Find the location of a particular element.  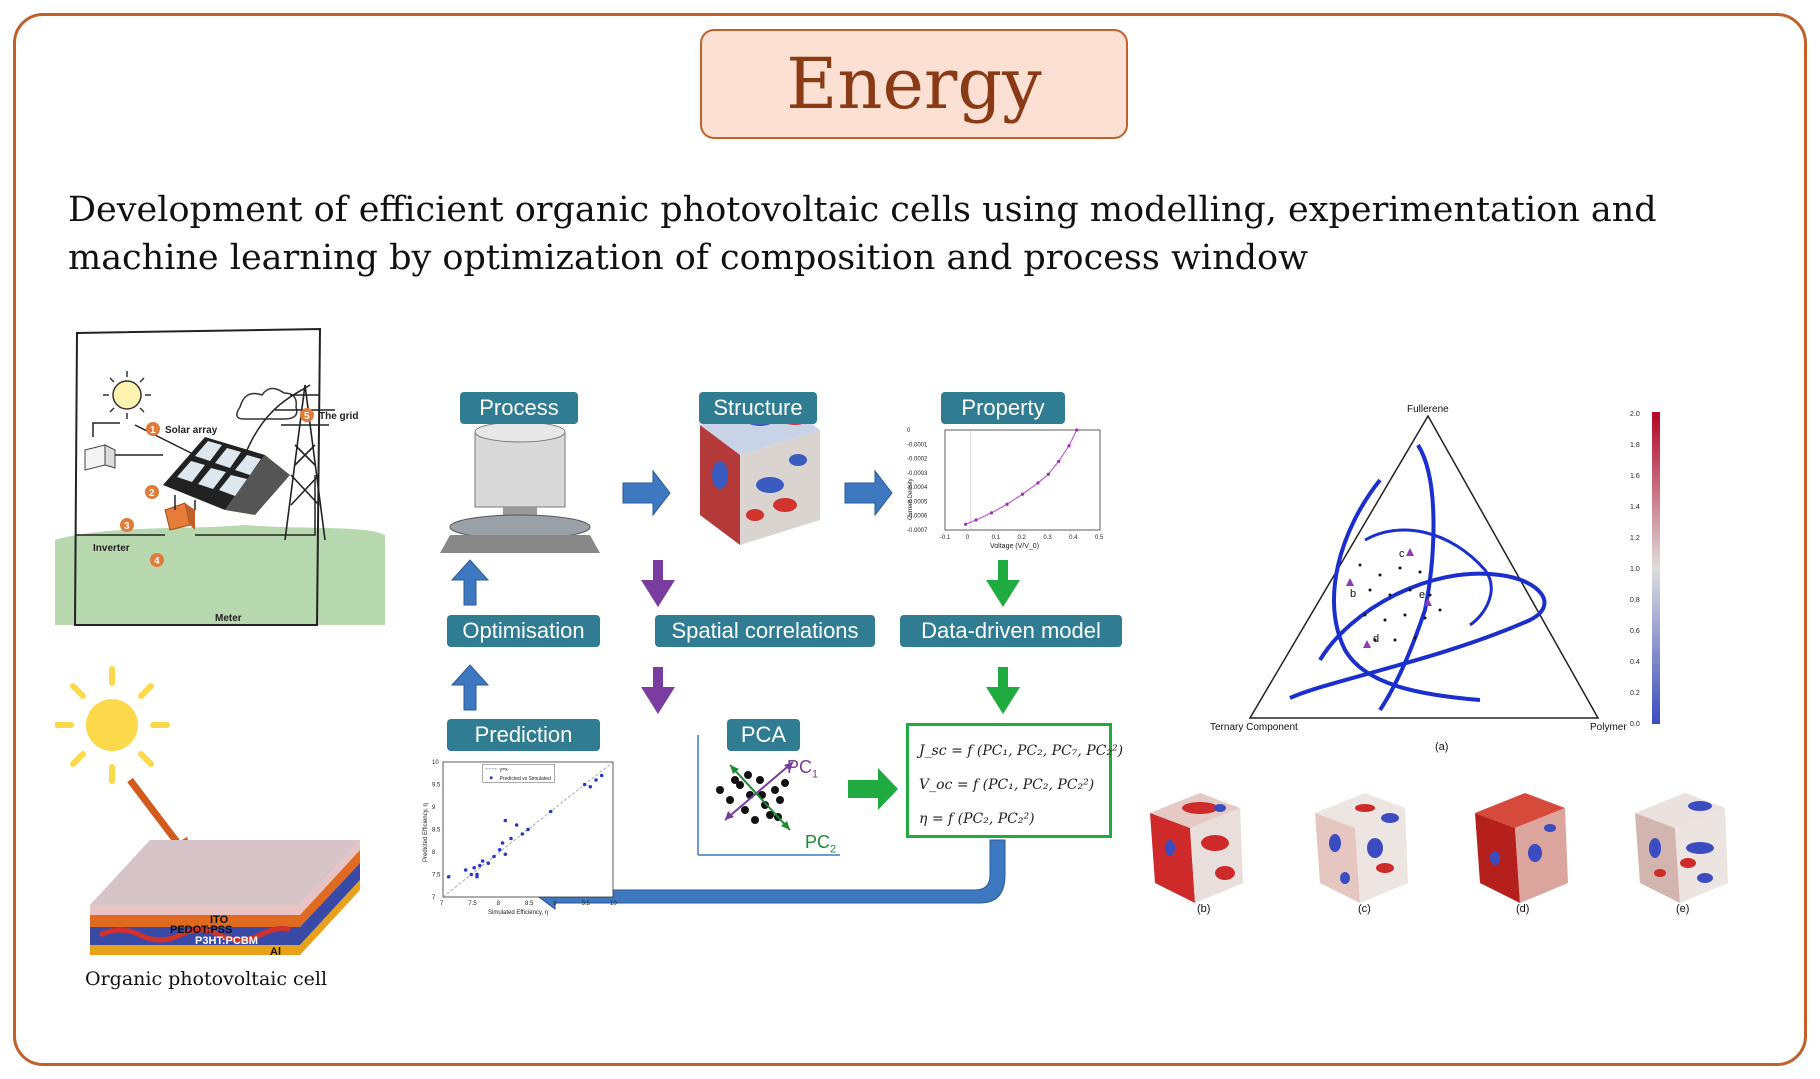

jv-y-label: Current Density is located at coordinates (911, 499).